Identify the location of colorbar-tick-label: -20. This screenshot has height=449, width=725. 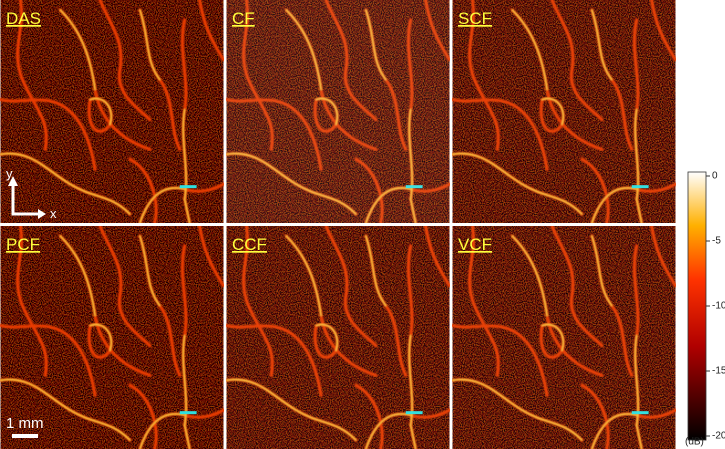
(718, 436).